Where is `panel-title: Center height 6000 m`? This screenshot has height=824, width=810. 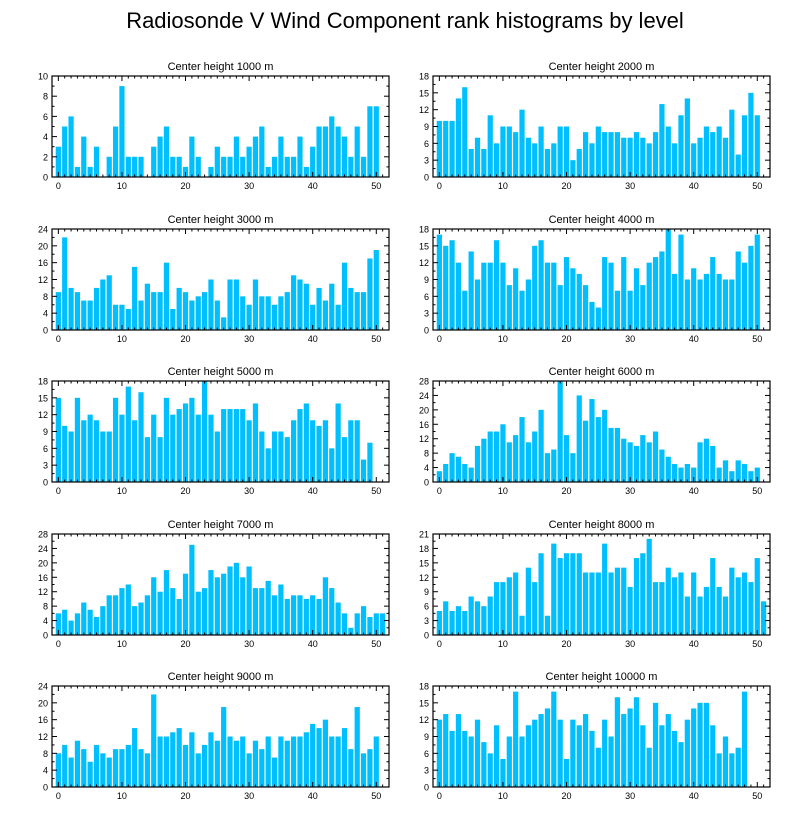
panel-title: Center height 6000 m is located at coordinates (602, 372).